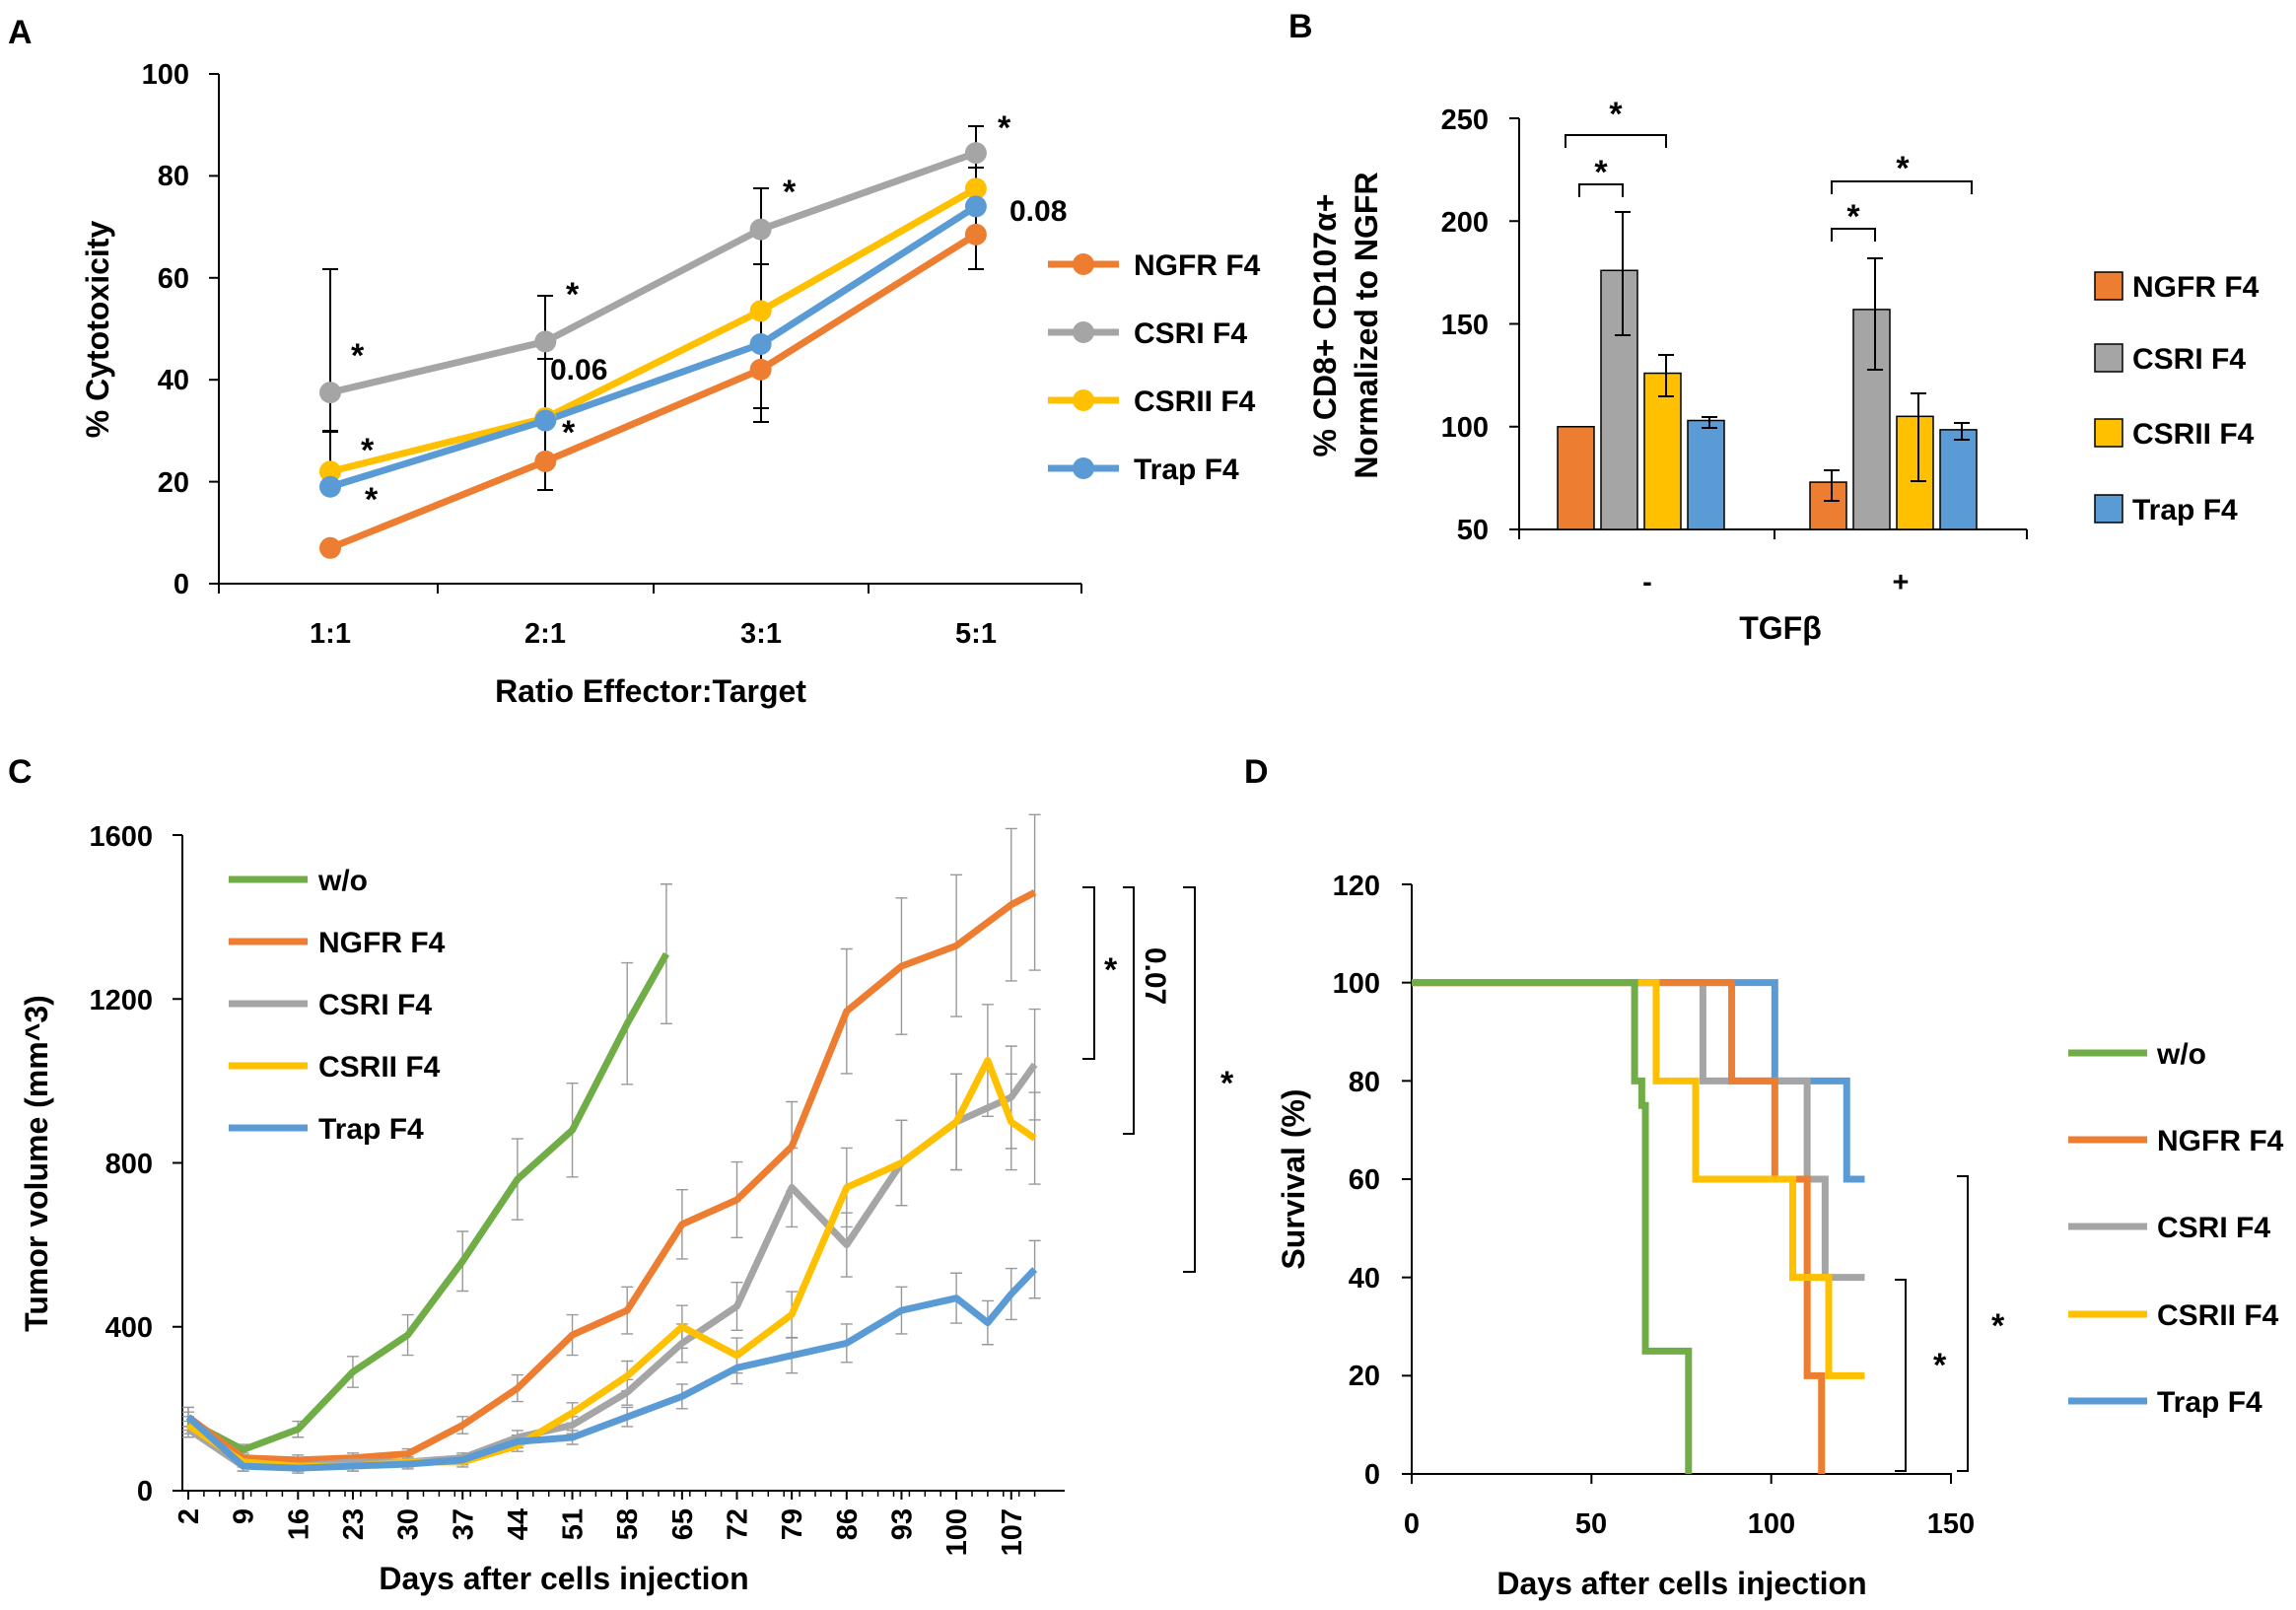  What do you see at coordinates (1038, 211) in the screenshot?
I see `a-annotation: 0.08` at bounding box center [1038, 211].